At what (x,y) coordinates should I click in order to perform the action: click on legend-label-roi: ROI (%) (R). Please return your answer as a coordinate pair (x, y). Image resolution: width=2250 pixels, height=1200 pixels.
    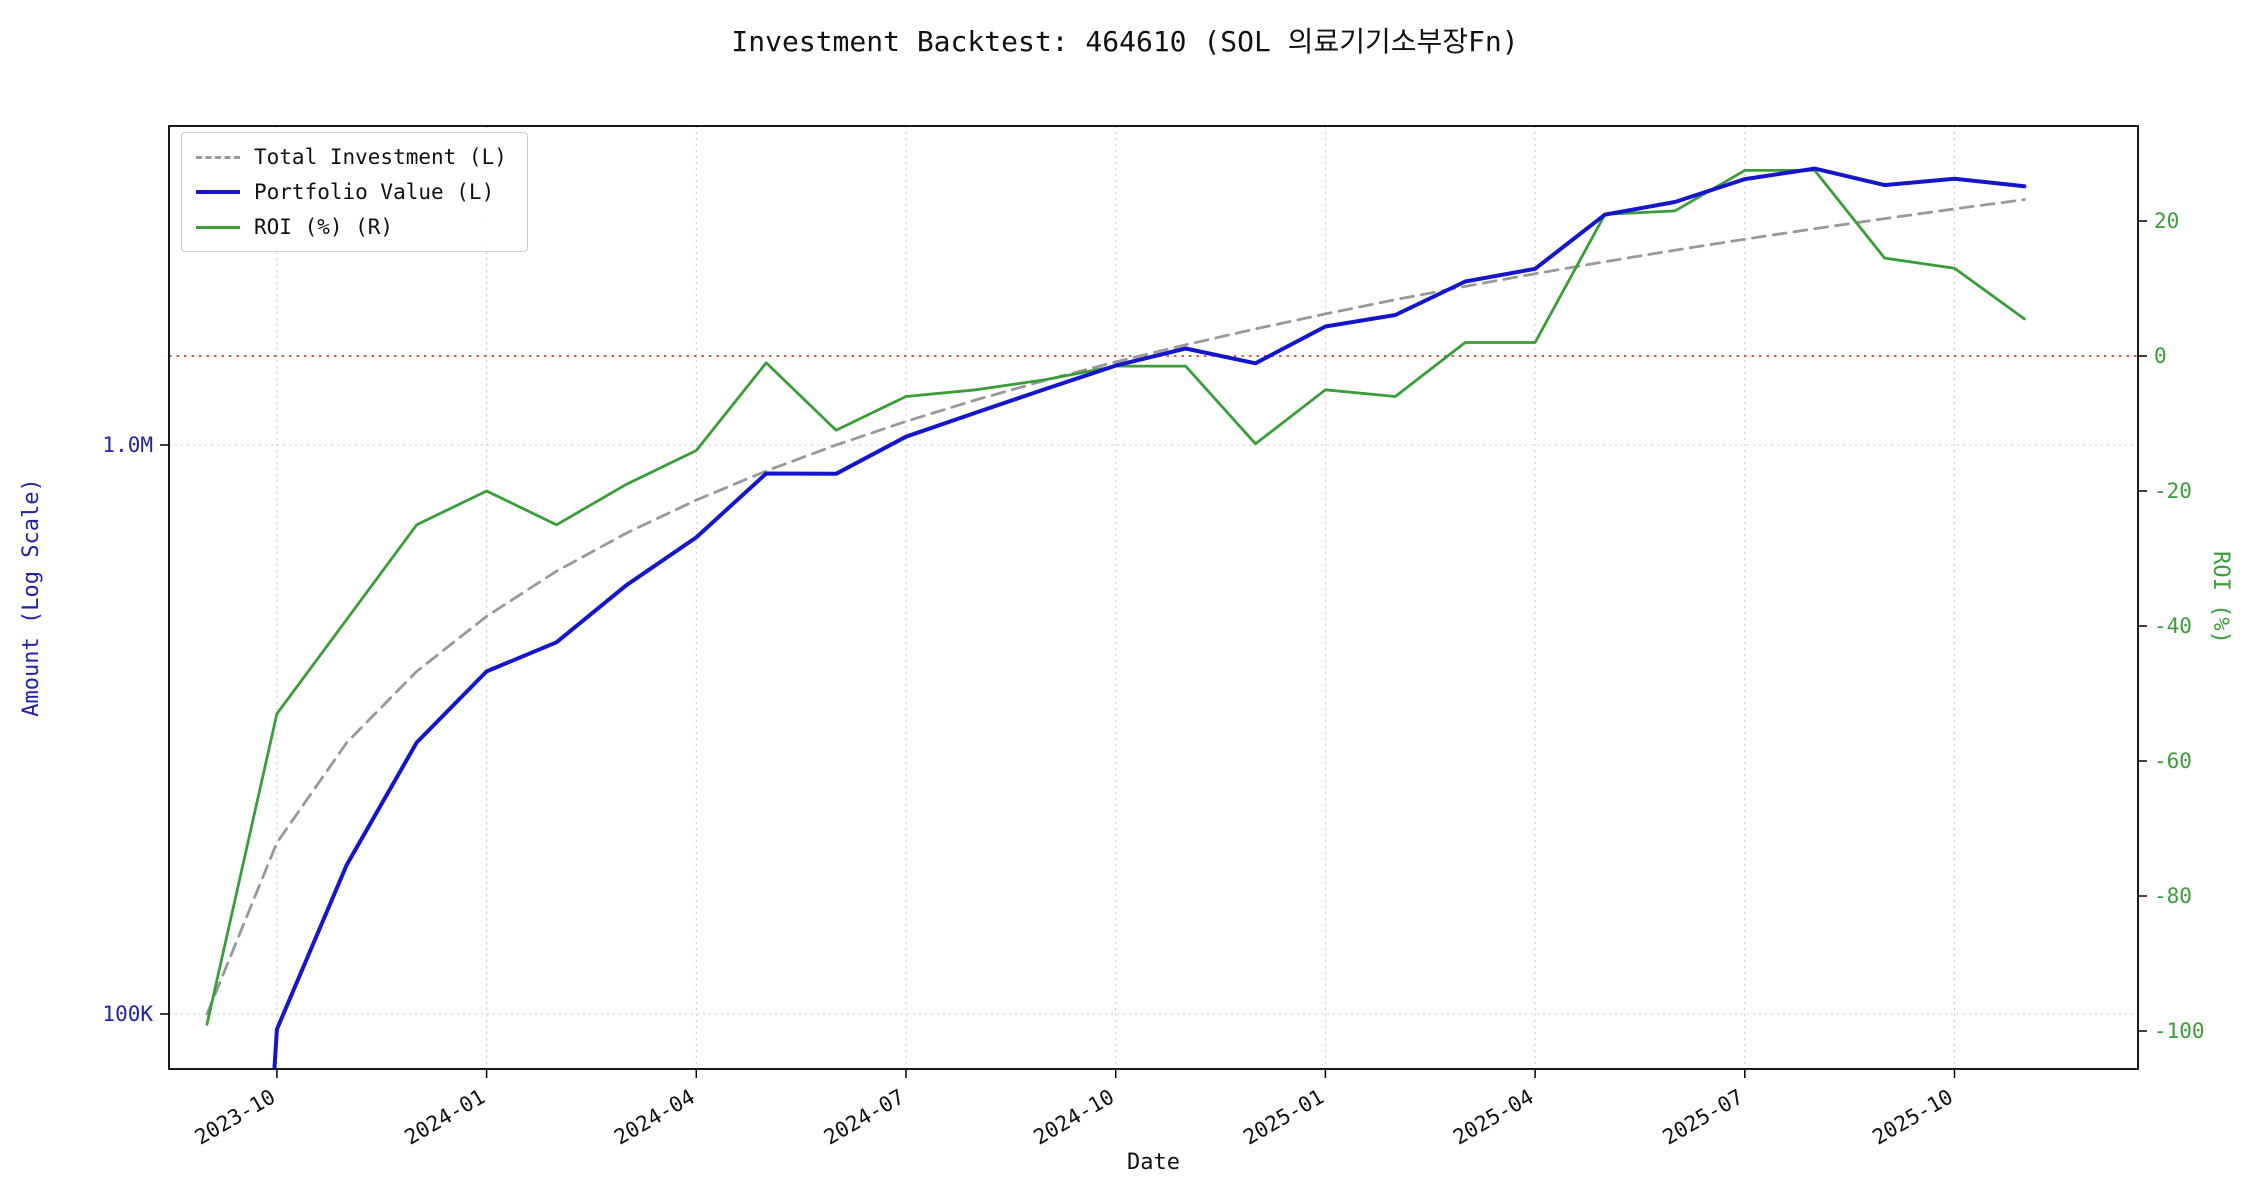
    Looking at the image, I should click on (324, 227).